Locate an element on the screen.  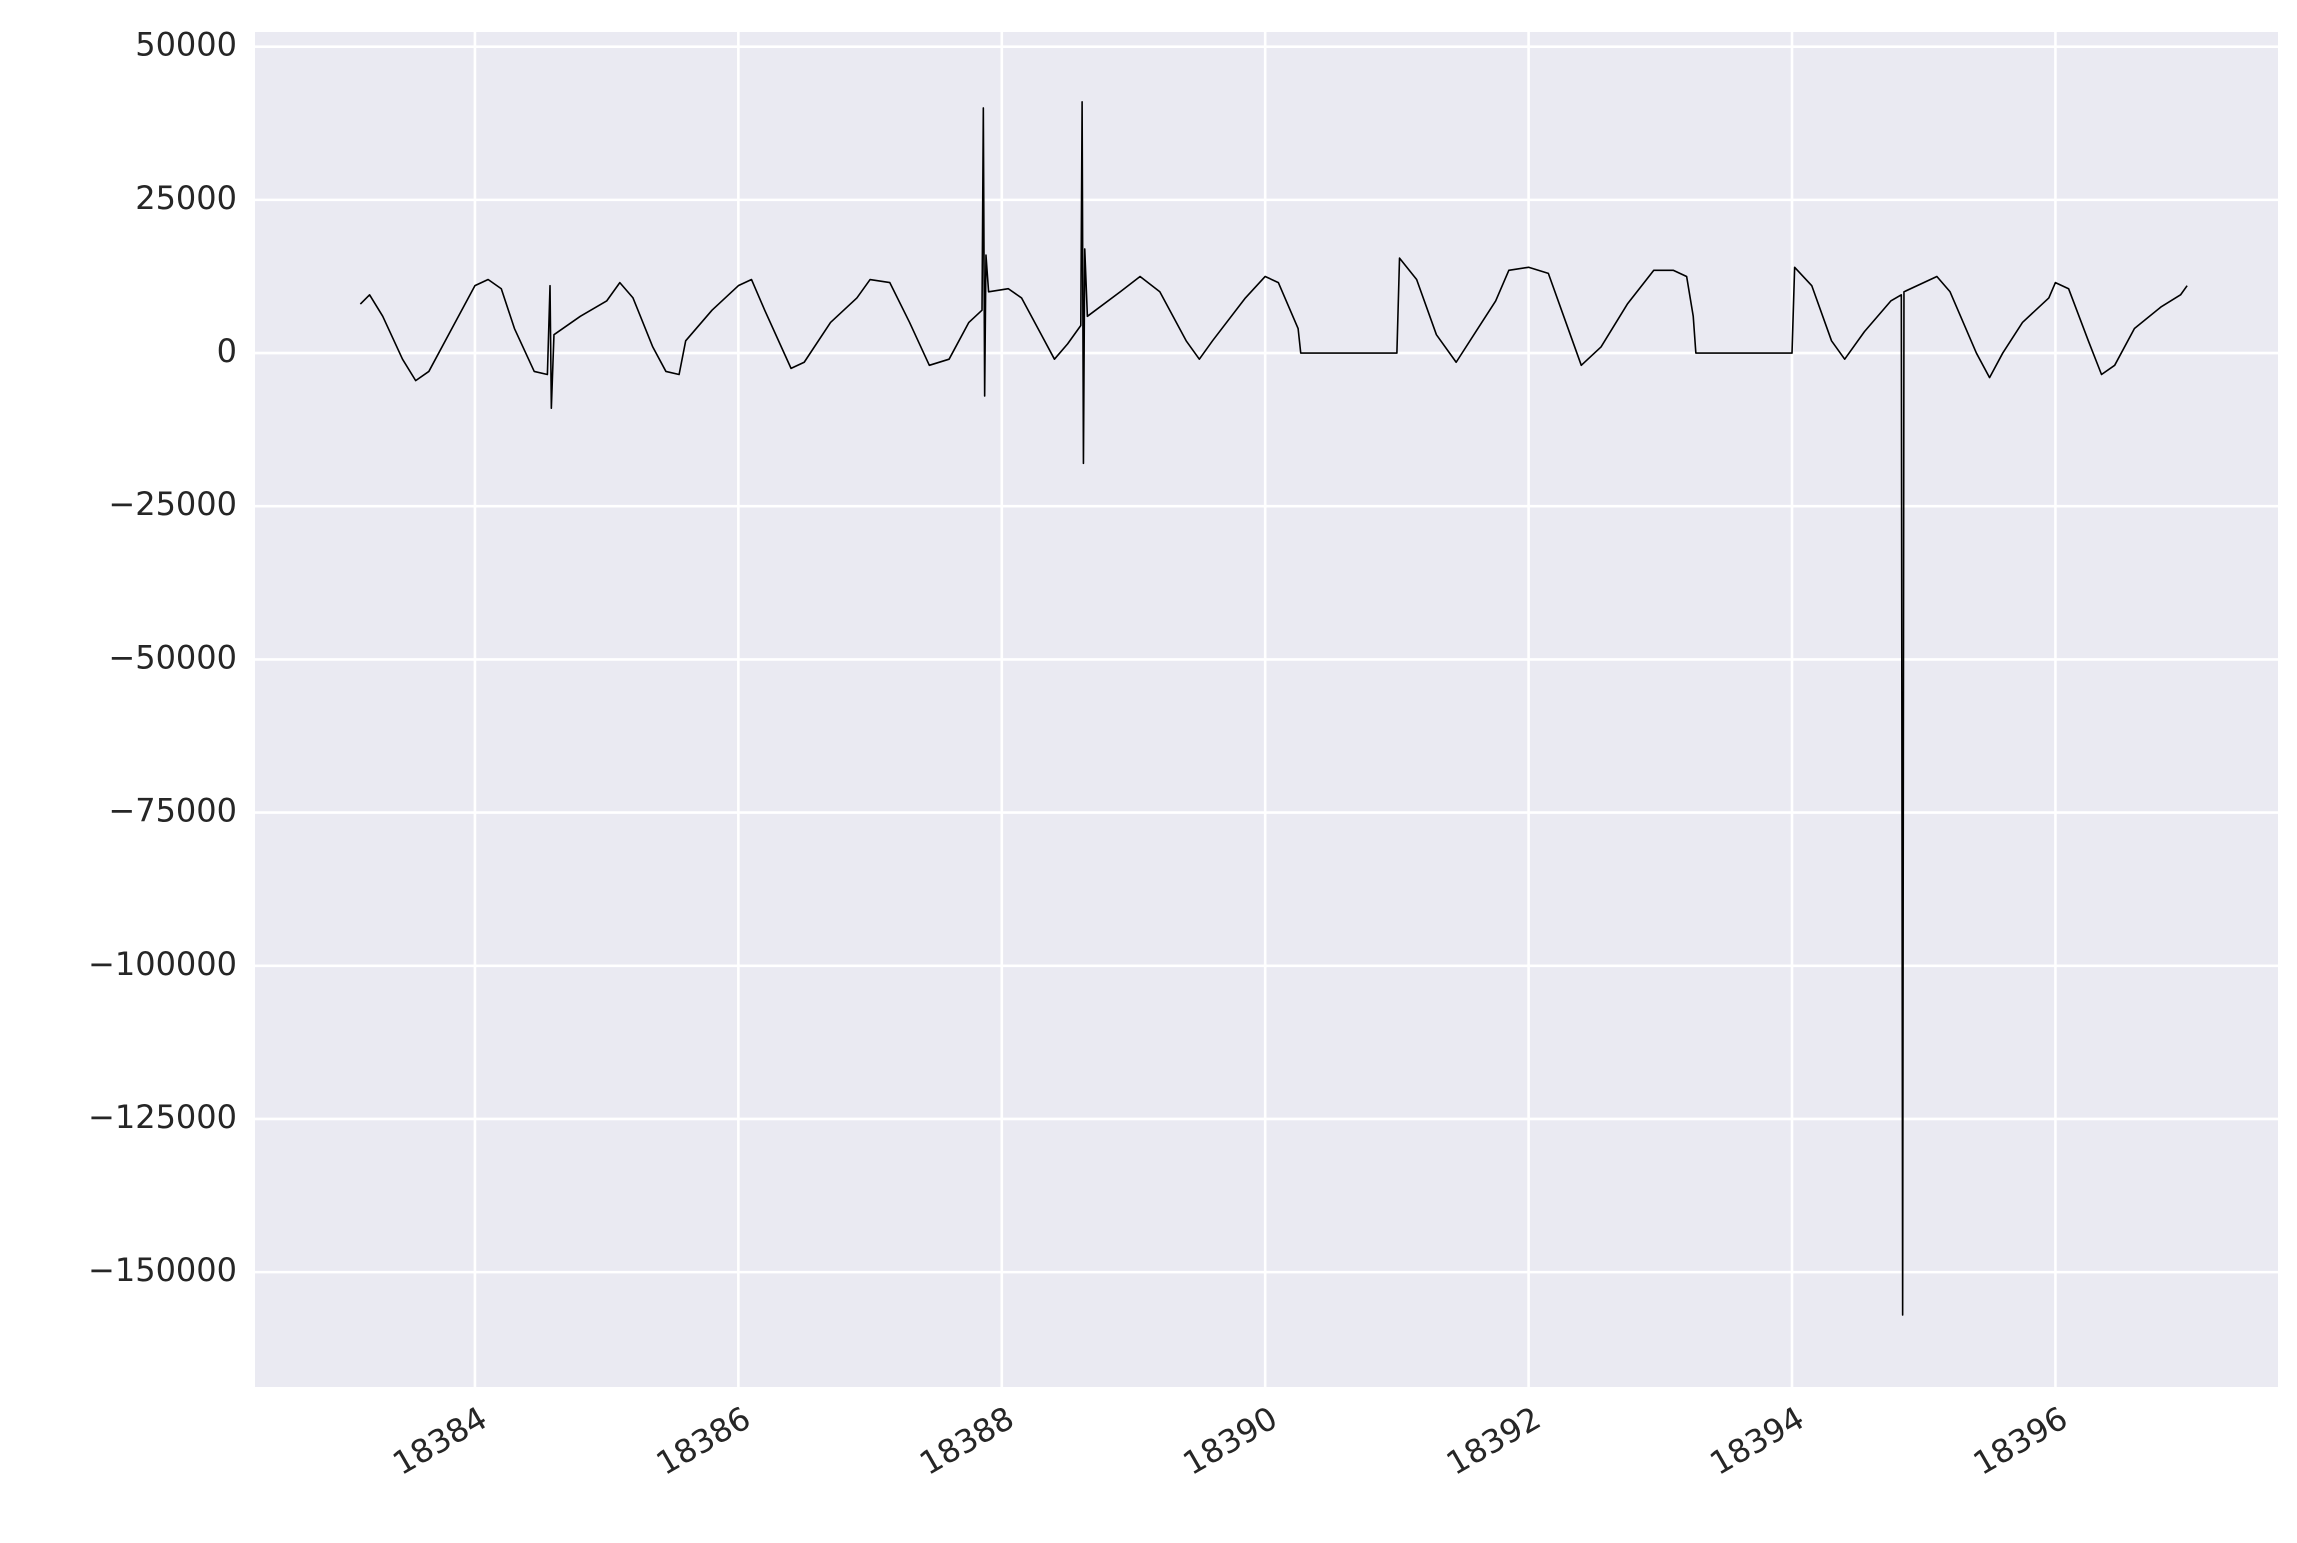
y-tick-label: 50000 is located at coordinates (186, 45).